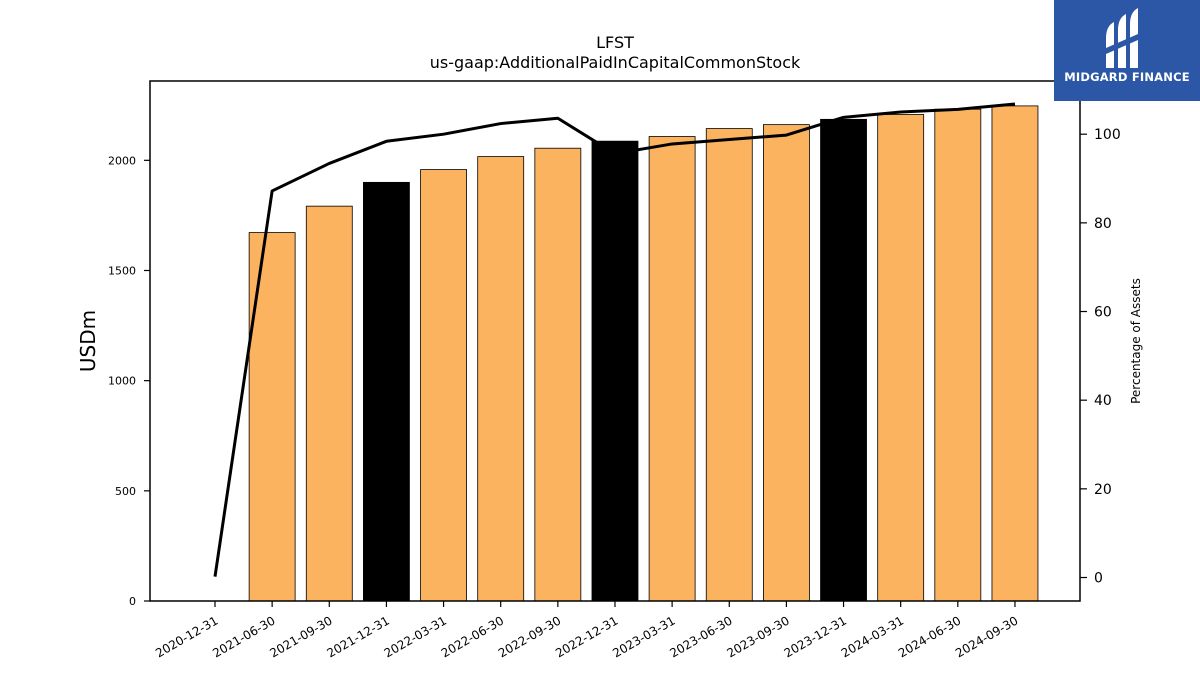  Describe the element at coordinates (1127, 77) in the screenshot. I see `logo-text: MIDGARD FINANCE` at that location.